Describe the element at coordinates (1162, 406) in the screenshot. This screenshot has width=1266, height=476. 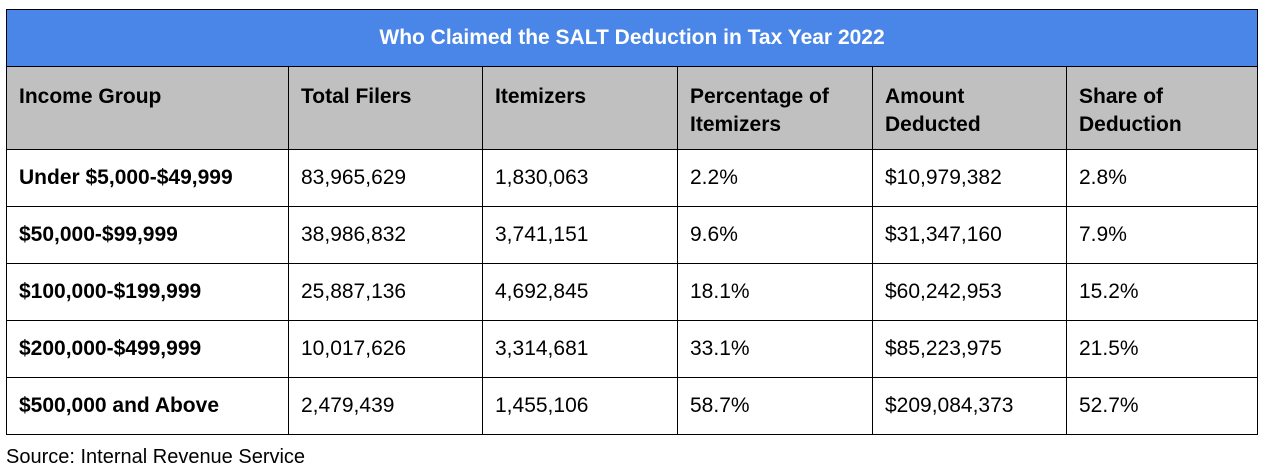
I see `cell-share-of-deduction: 52.7%` at that location.